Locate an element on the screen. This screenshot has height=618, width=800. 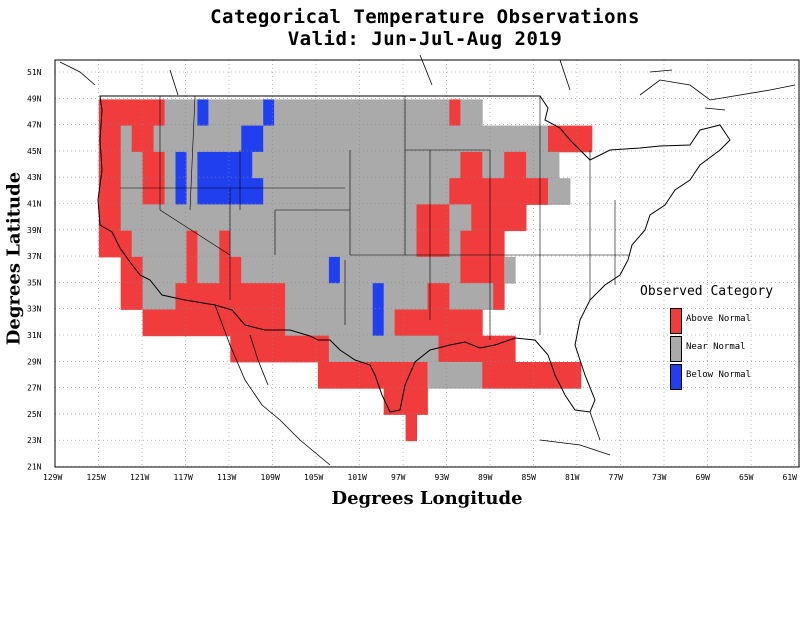
y-tick-label: 41N is located at coordinates (34, 204).